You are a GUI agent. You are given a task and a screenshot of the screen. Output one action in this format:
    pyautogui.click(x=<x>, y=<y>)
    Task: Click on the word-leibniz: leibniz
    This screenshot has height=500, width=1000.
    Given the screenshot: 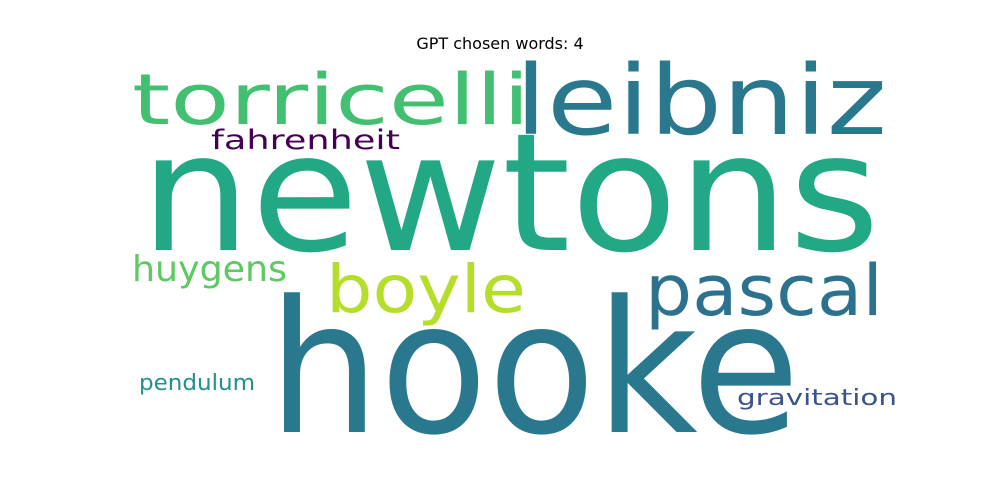 What is the action you would take?
    pyautogui.click(x=701, y=101)
    